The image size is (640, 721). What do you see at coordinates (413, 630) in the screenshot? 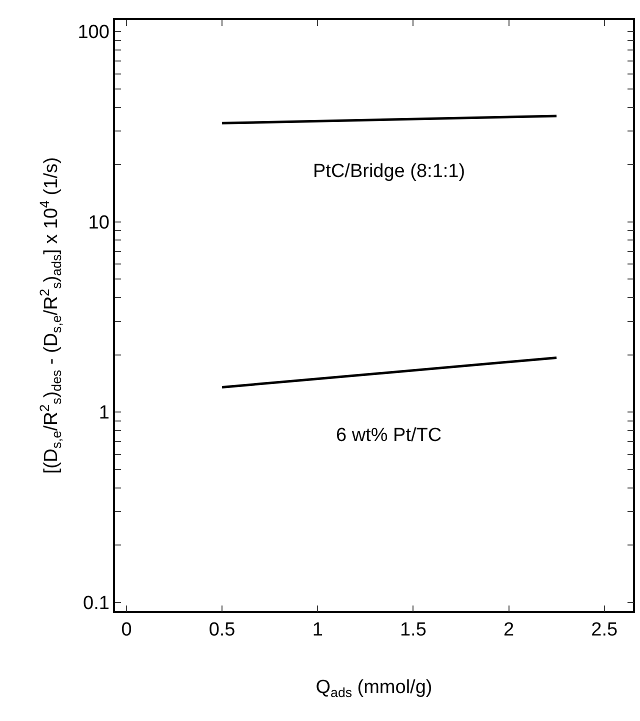
I see `x-tick-label: 1.5` at bounding box center [413, 630].